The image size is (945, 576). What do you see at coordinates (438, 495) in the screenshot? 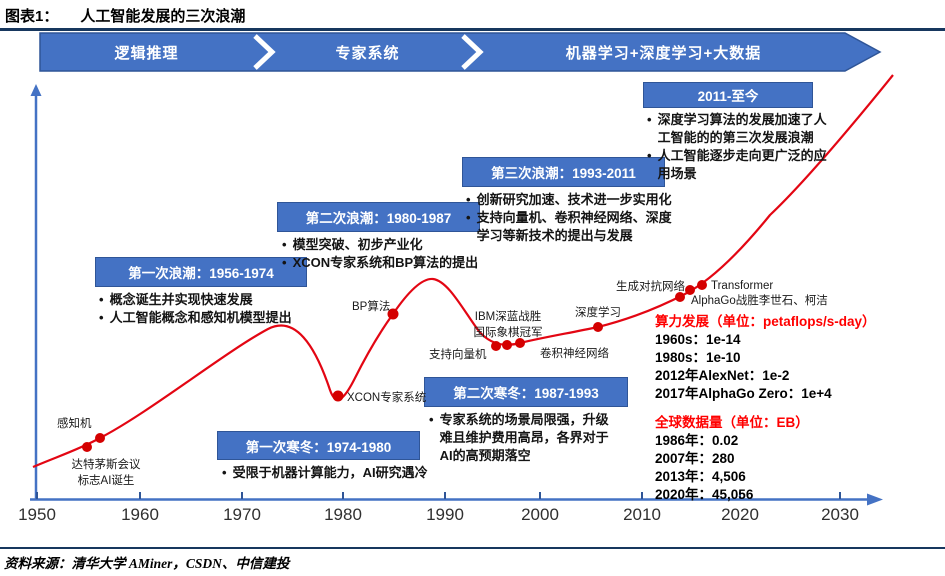
I see `x-axis-ticks` at bounding box center [438, 495].